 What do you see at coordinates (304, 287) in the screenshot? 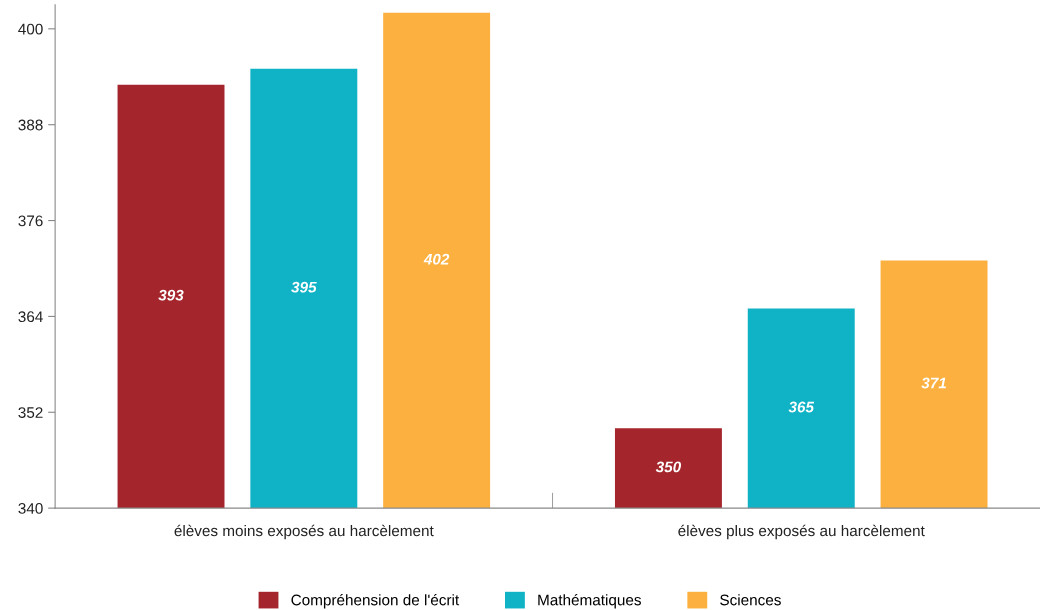
I see `data-label: 395` at bounding box center [304, 287].